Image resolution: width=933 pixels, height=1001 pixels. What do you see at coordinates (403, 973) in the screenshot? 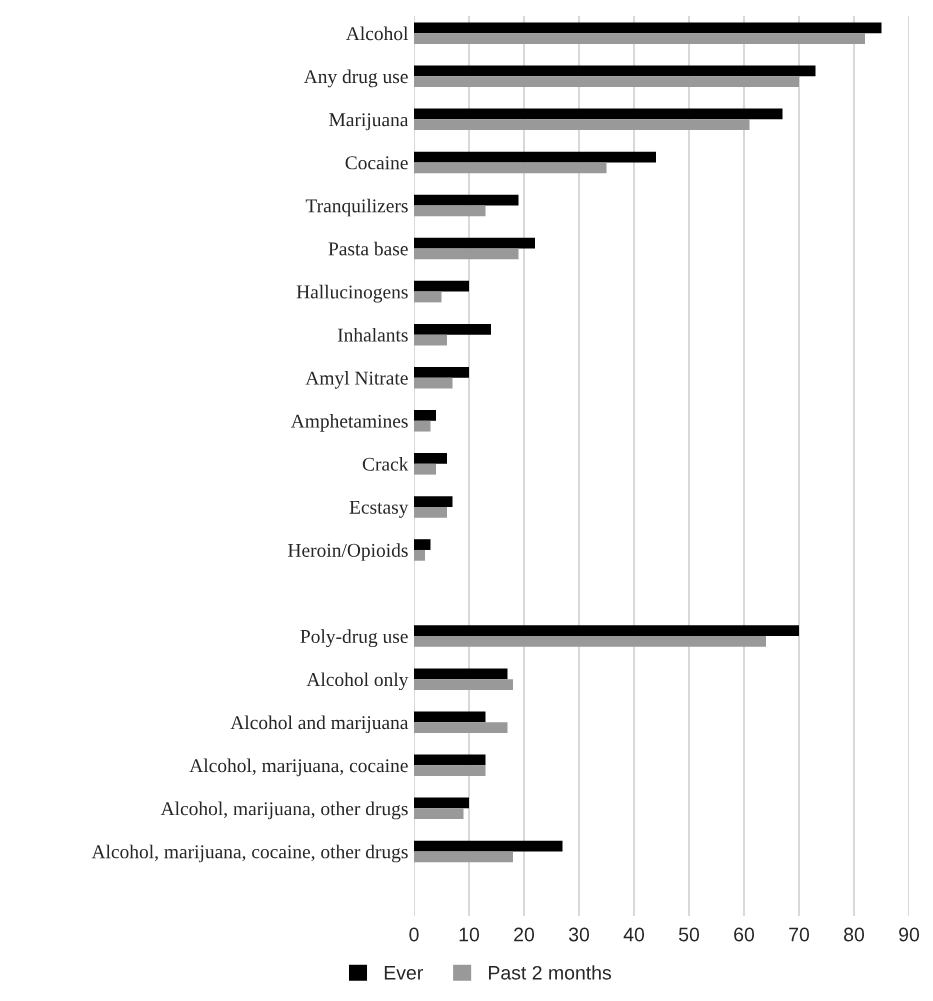
I see `legend-label: Ever` at bounding box center [403, 973].